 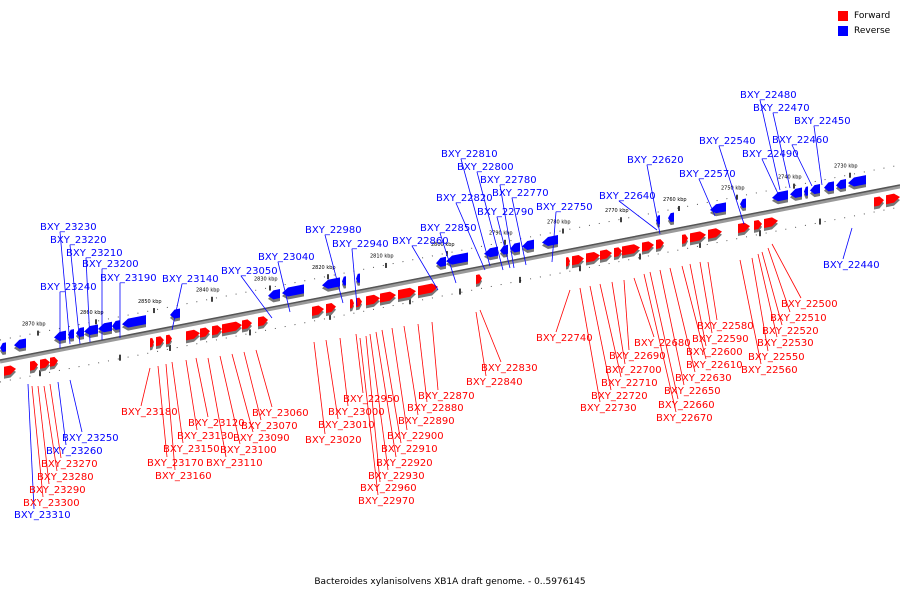 I want to click on gene-label-bxy_22950: BXY_22950, so click(x=371, y=399).